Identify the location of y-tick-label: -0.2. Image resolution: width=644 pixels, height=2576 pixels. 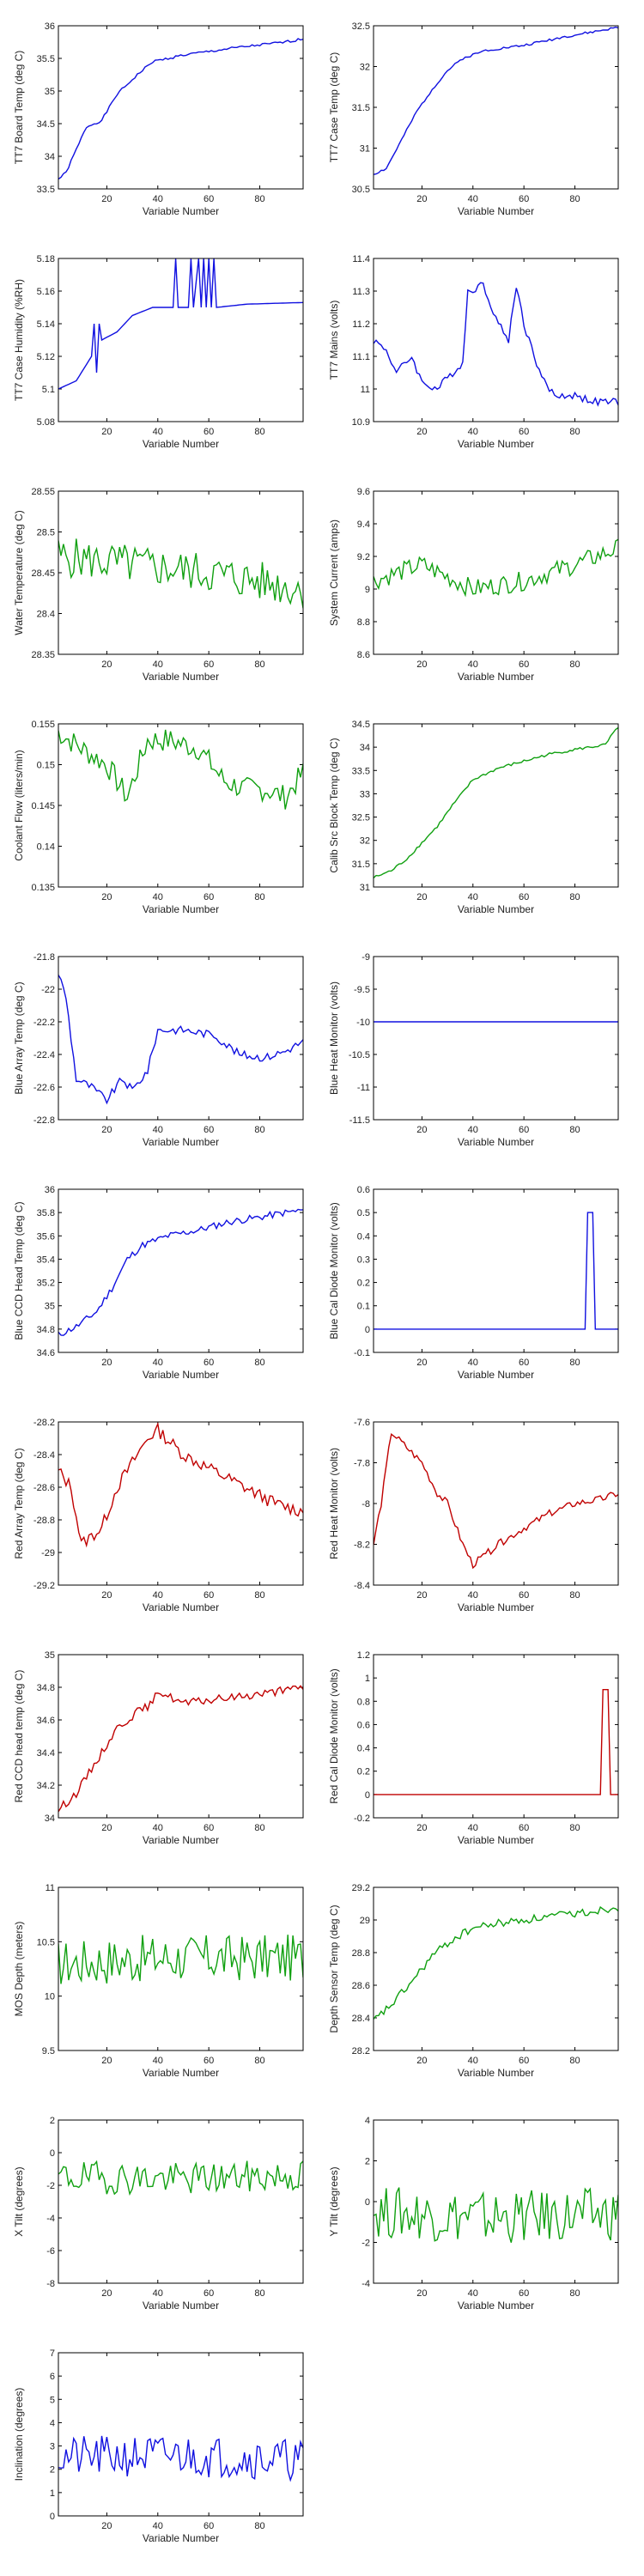
(362, 1819).